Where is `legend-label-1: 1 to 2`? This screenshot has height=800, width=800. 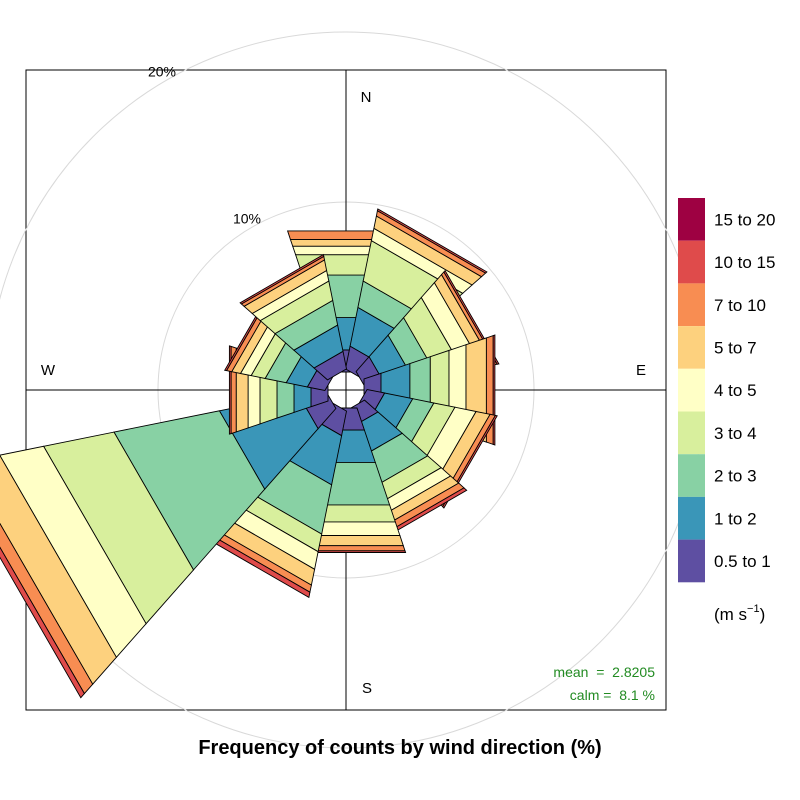 legend-label-1: 1 to 2 is located at coordinates (735, 518).